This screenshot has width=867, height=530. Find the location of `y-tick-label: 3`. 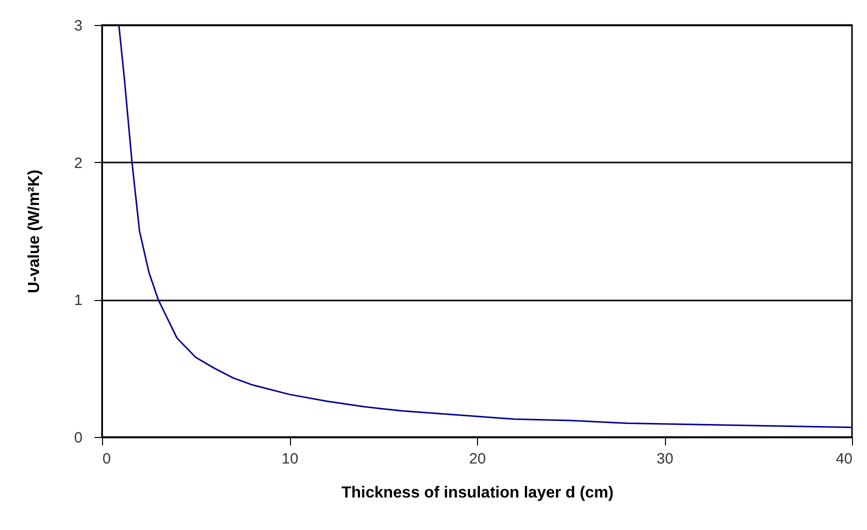

y-tick-label: 3 is located at coordinates (78, 26).